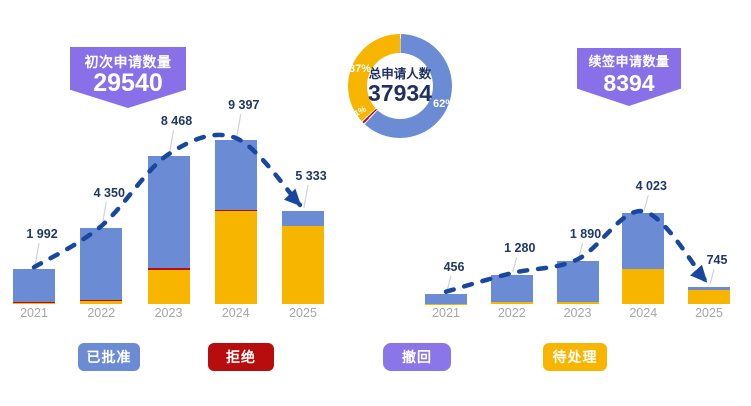 The width and height of the screenshot is (751, 406). What do you see at coordinates (520, 248) in the screenshot?
I see `bar-total-label: 1 280` at bounding box center [520, 248].